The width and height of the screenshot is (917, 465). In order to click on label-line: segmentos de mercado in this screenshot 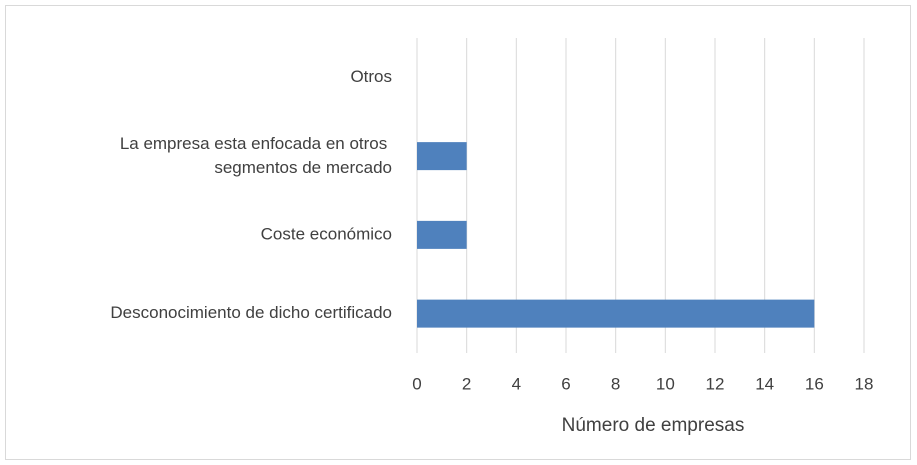, I will do `click(303, 168)`.